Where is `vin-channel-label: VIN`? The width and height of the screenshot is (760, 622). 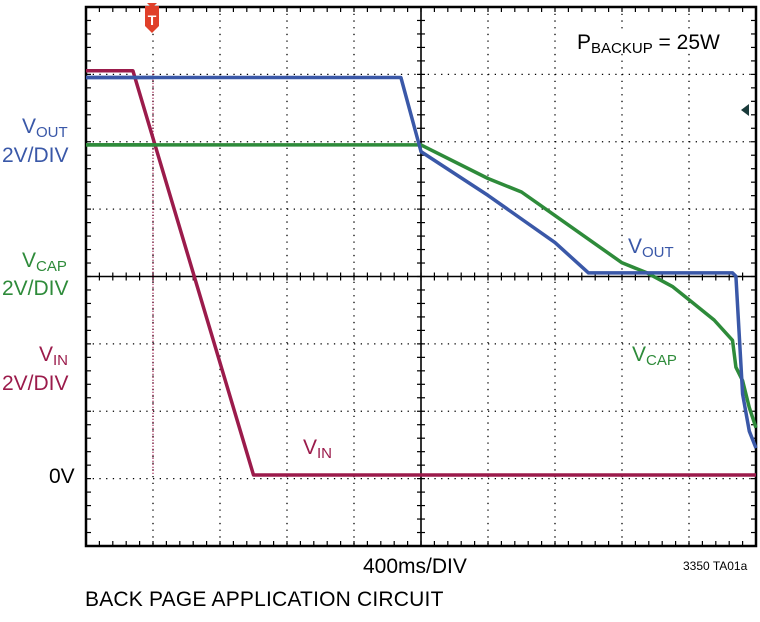
vin-channel-label: VIN is located at coordinates (53, 355).